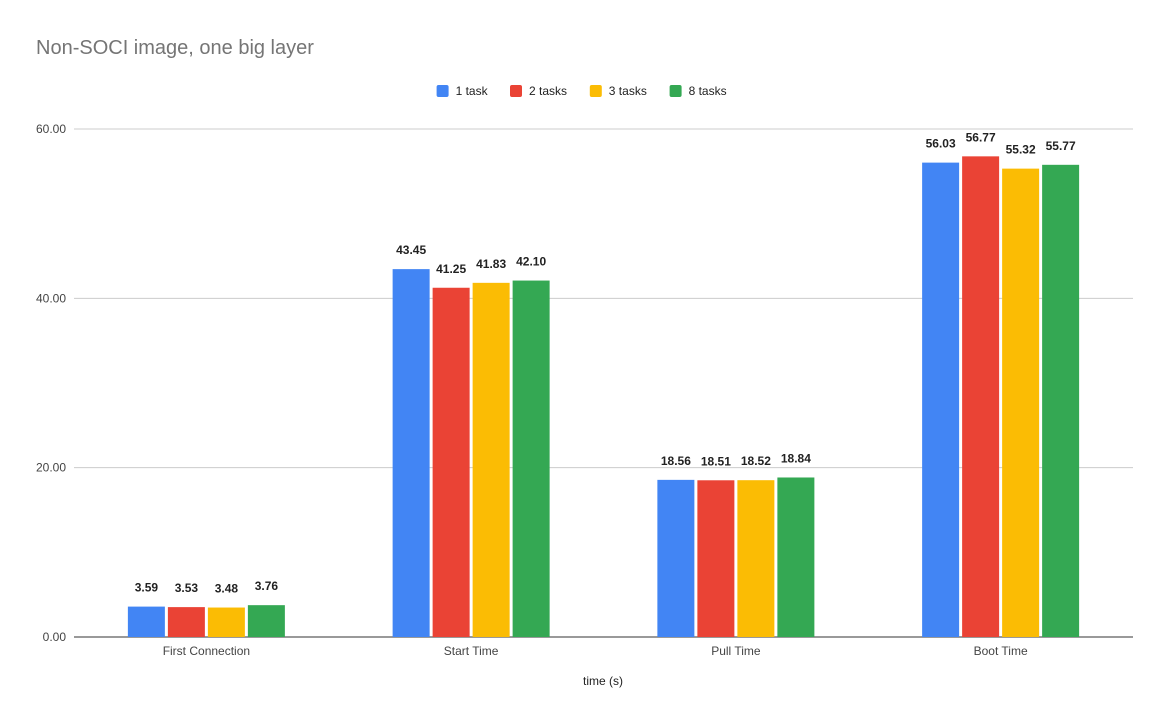 This screenshot has height=723, width=1170. Describe the element at coordinates (716, 461) in the screenshot. I see `data-label-pull-time-2-tasks: 18.51` at that location.